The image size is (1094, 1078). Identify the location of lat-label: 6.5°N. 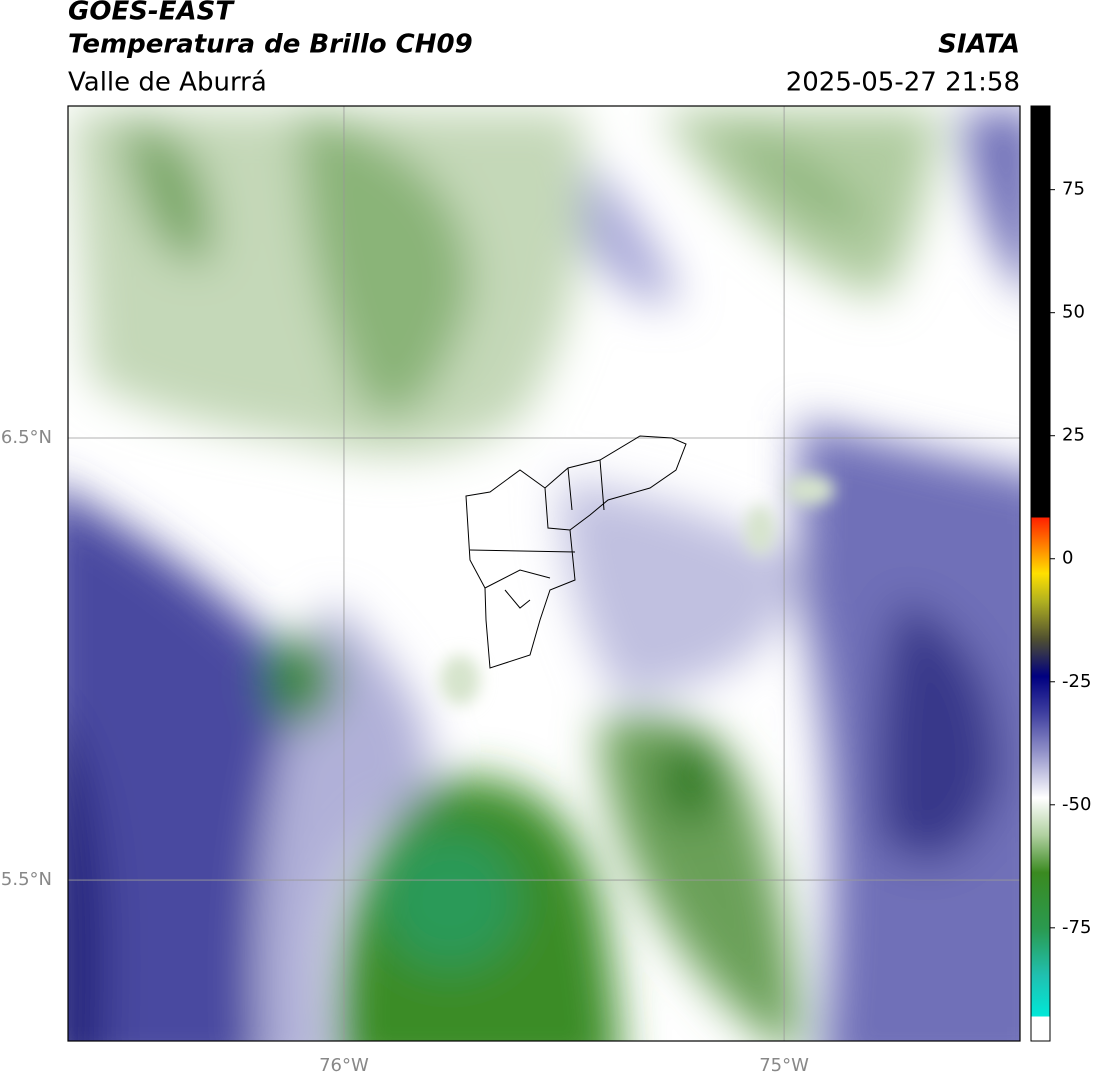
(26, 437).